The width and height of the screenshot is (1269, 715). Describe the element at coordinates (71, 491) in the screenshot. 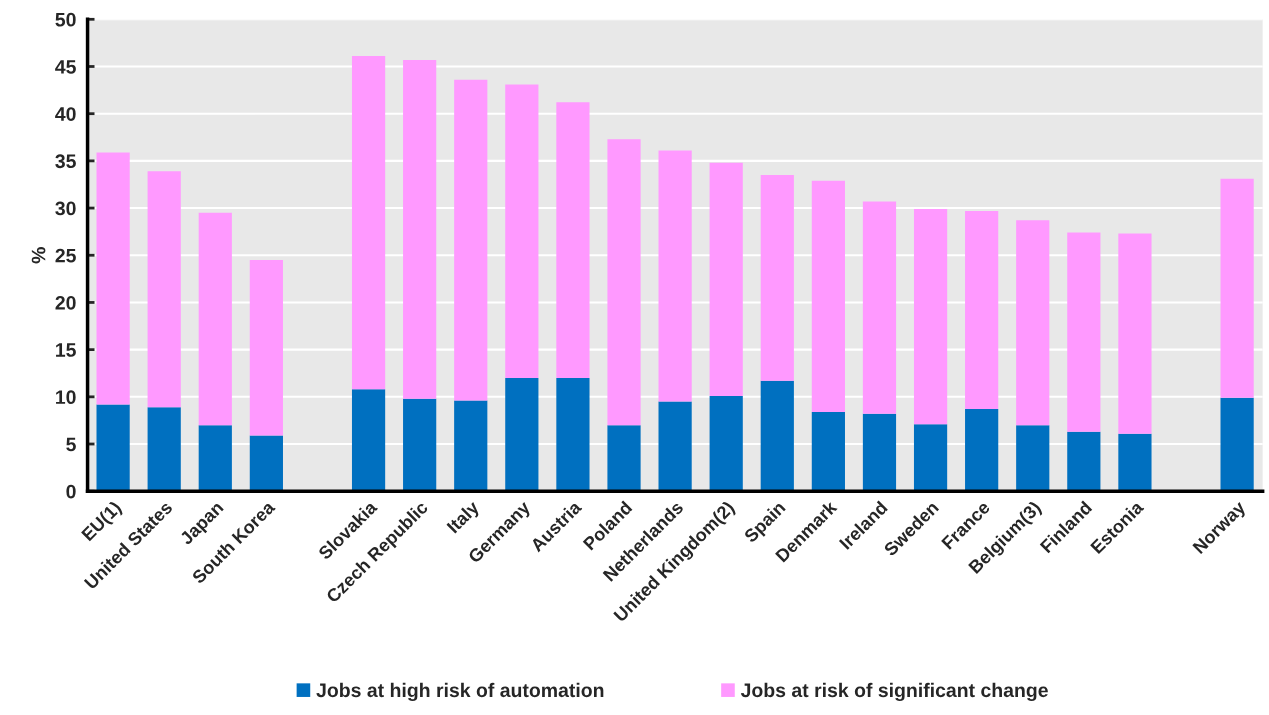

I see `y-tick-label: 0` at that location.